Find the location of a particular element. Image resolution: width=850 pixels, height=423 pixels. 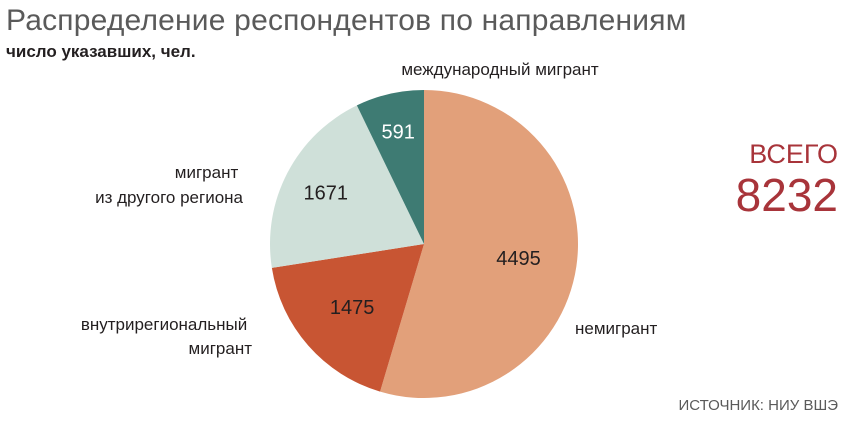

chart-subtitle: число указавших, чел. is located at coordinates (101, 51).